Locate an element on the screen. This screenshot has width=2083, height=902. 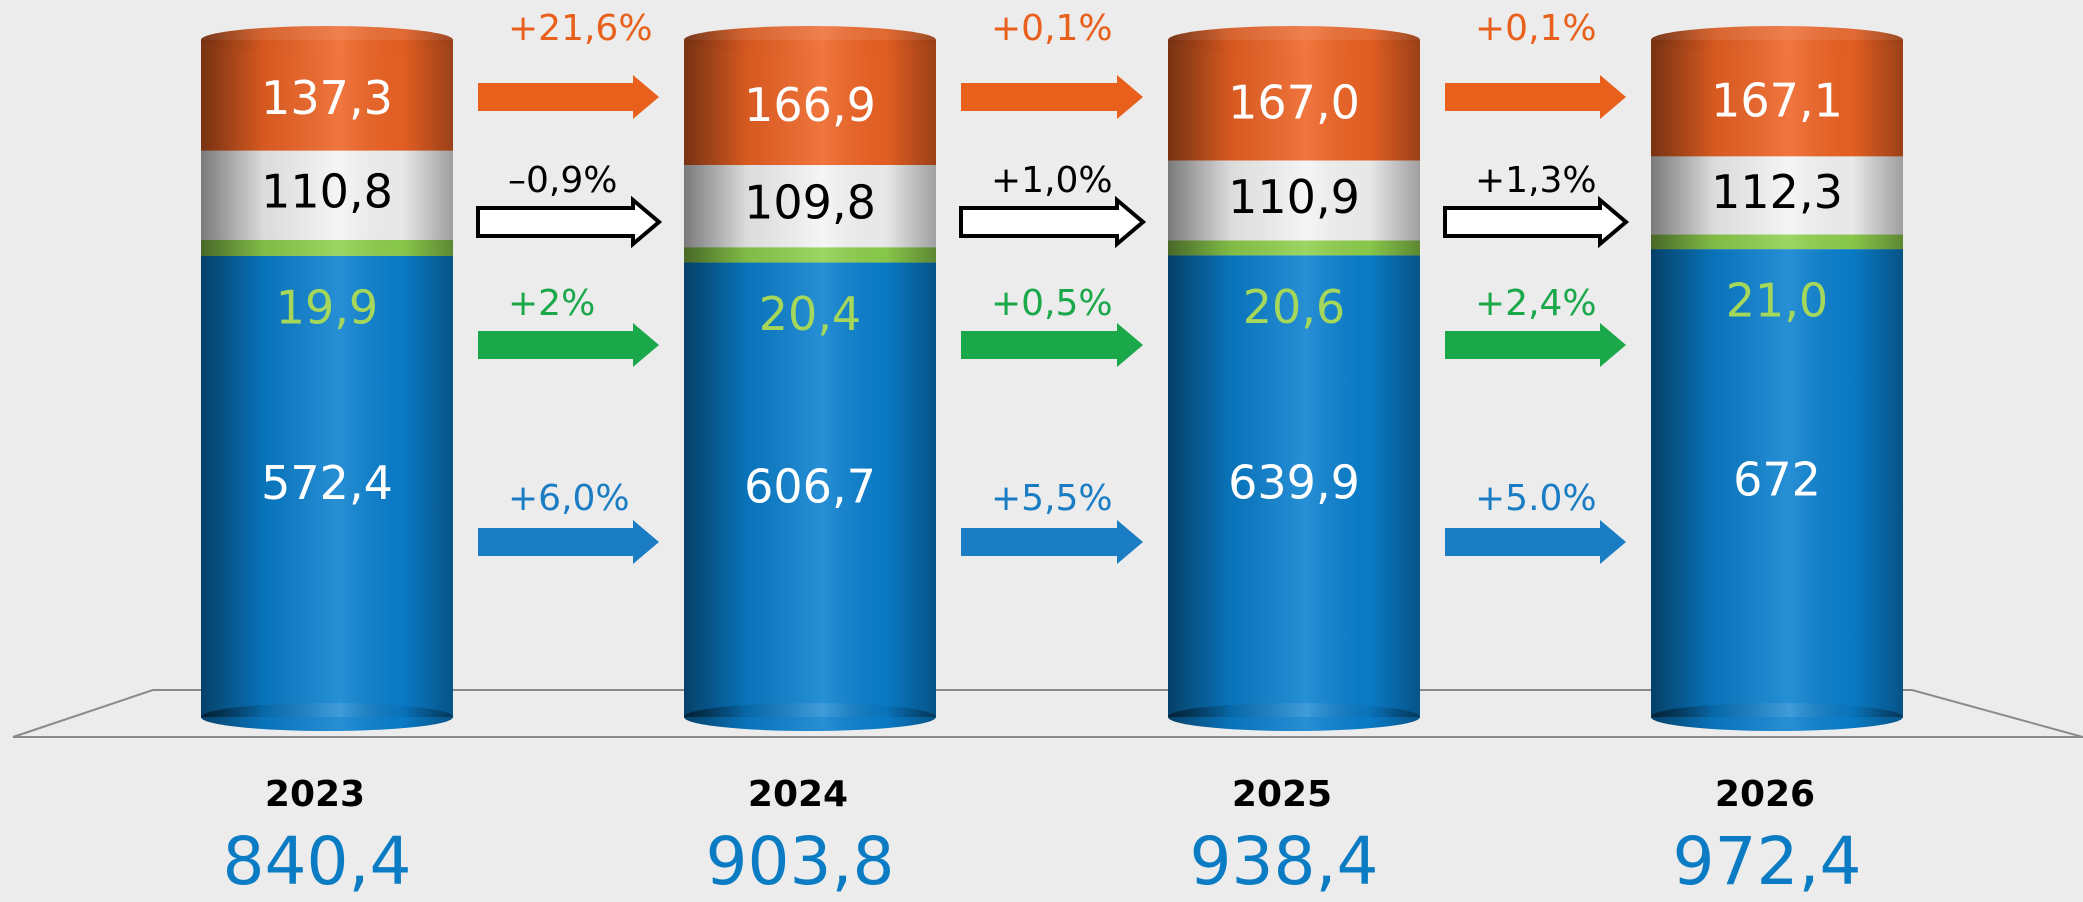
value-label: 166,9 is located at coordinates (810, 105).